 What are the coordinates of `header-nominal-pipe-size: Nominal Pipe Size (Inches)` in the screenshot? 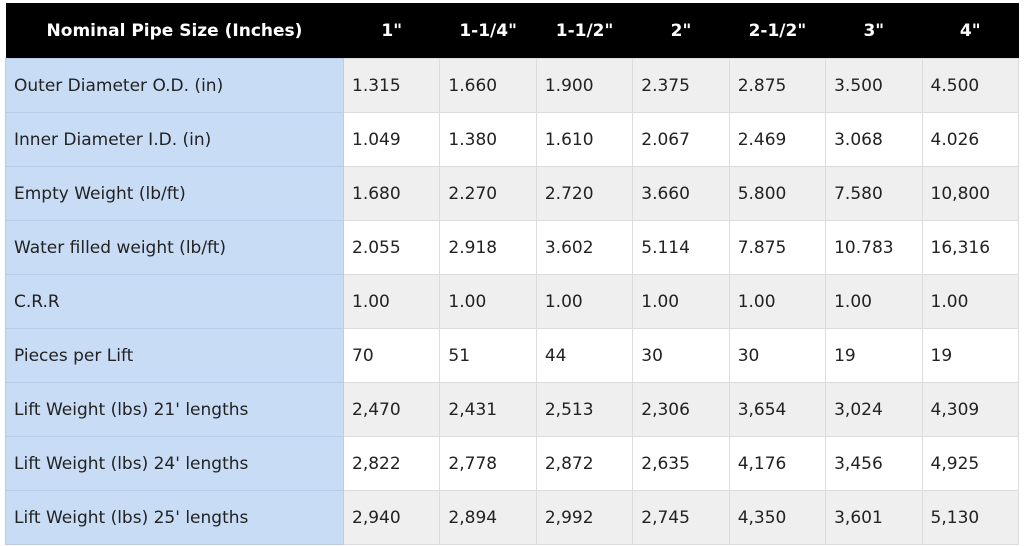 It's located at (174, 31).